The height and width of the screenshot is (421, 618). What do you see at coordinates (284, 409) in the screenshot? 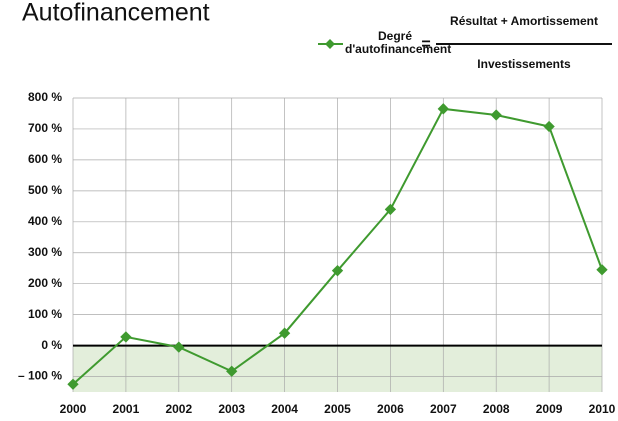
I see `x-tick-label: 2004` at bounding box center [284, 409].